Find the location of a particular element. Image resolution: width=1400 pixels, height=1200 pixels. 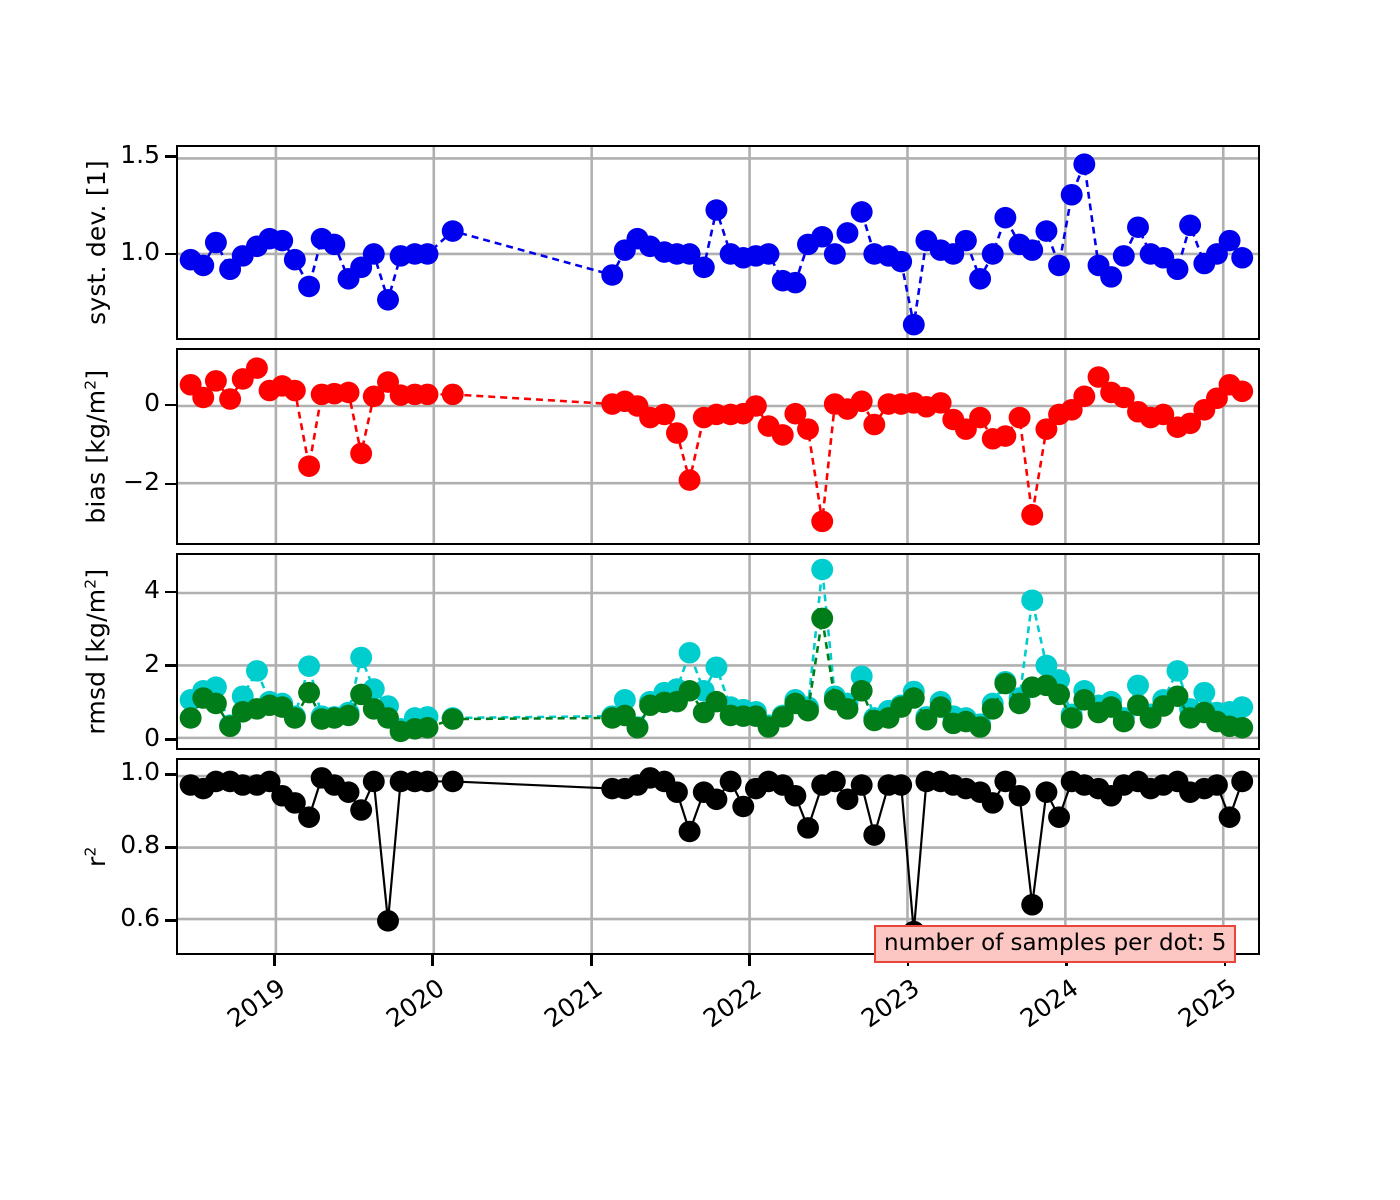

ytick-label-bias-0: 0 is located at coordinates (152, 403).